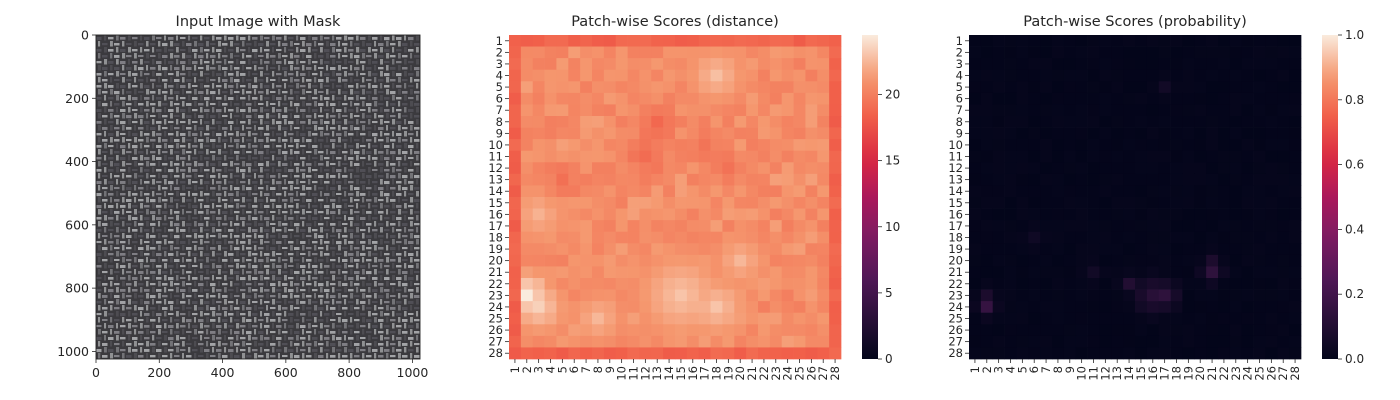  Describe the element at coordinates (495, 330) in the screenshot. I see `y-tick-label: 26` at that location.